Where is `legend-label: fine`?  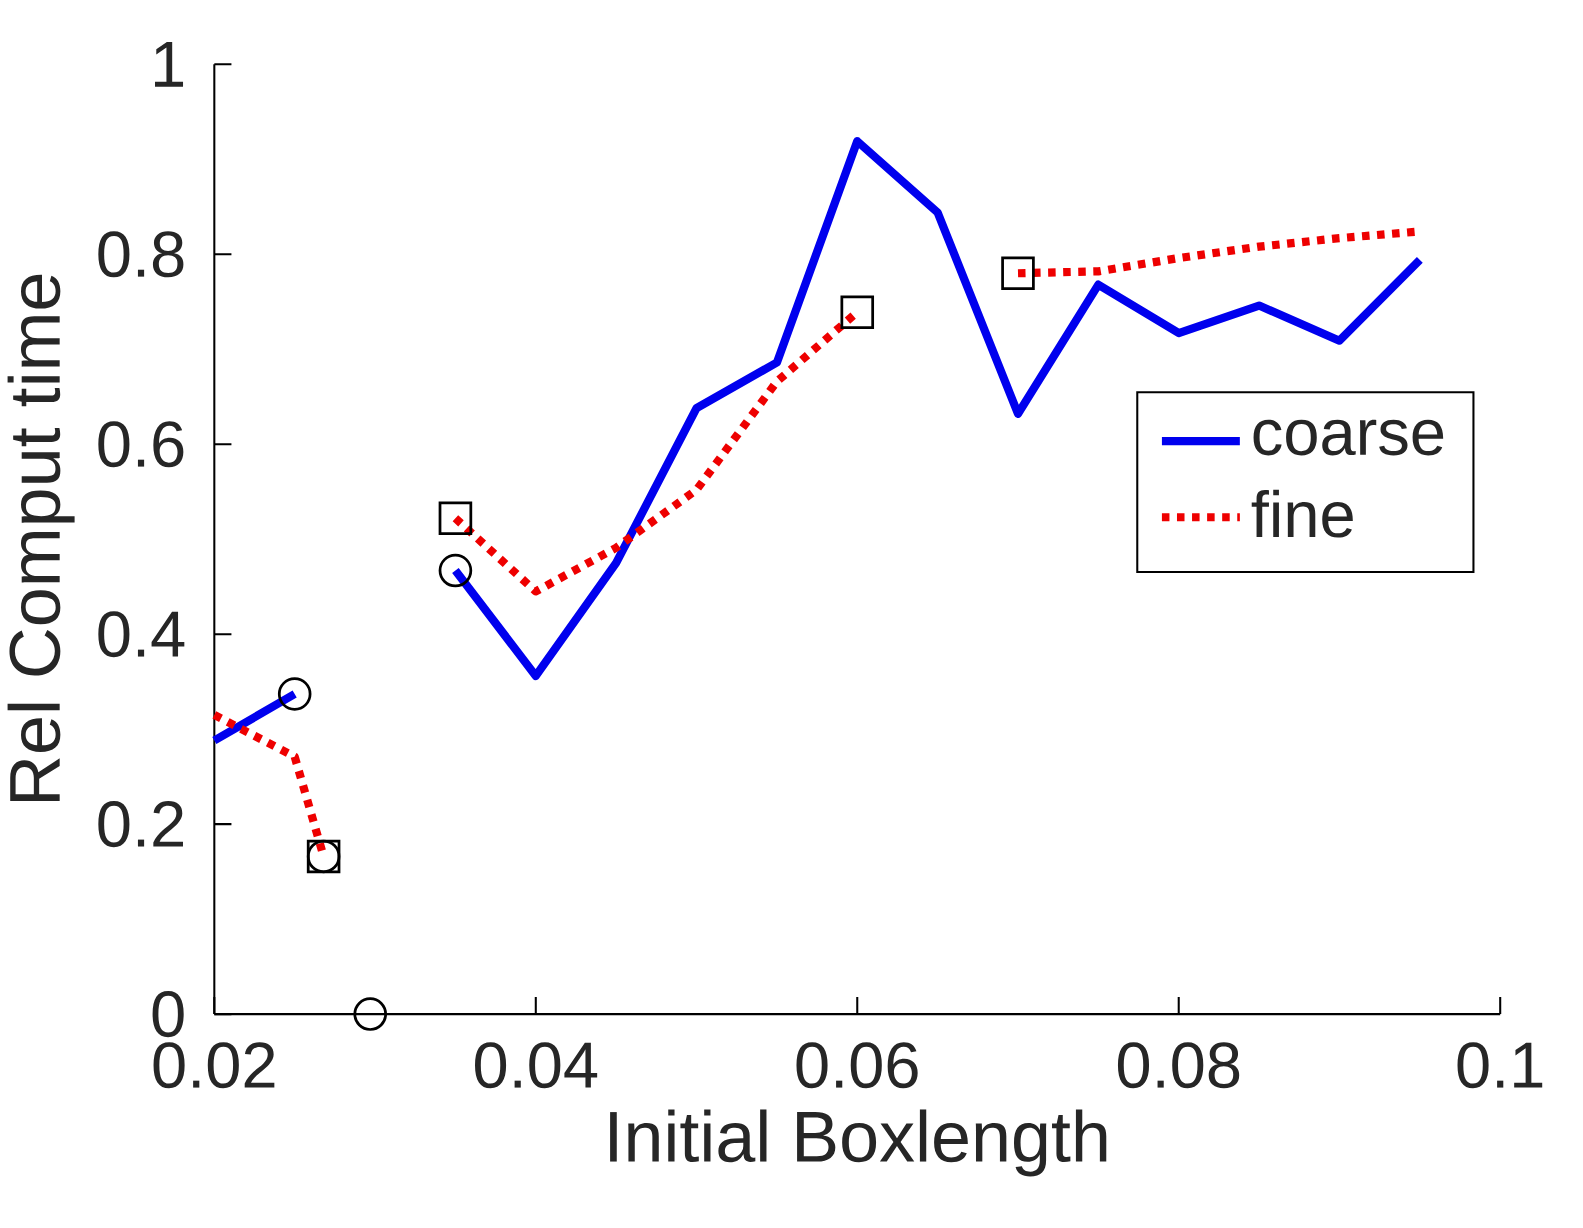
legend-label: fine is located at coordinates (1302, 513).